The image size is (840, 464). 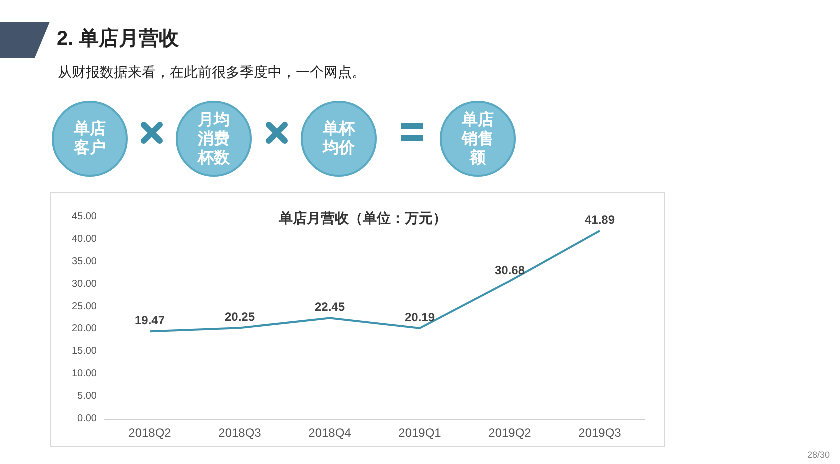 I want to click on text: 单店销售额, so click(x=478, y=139).